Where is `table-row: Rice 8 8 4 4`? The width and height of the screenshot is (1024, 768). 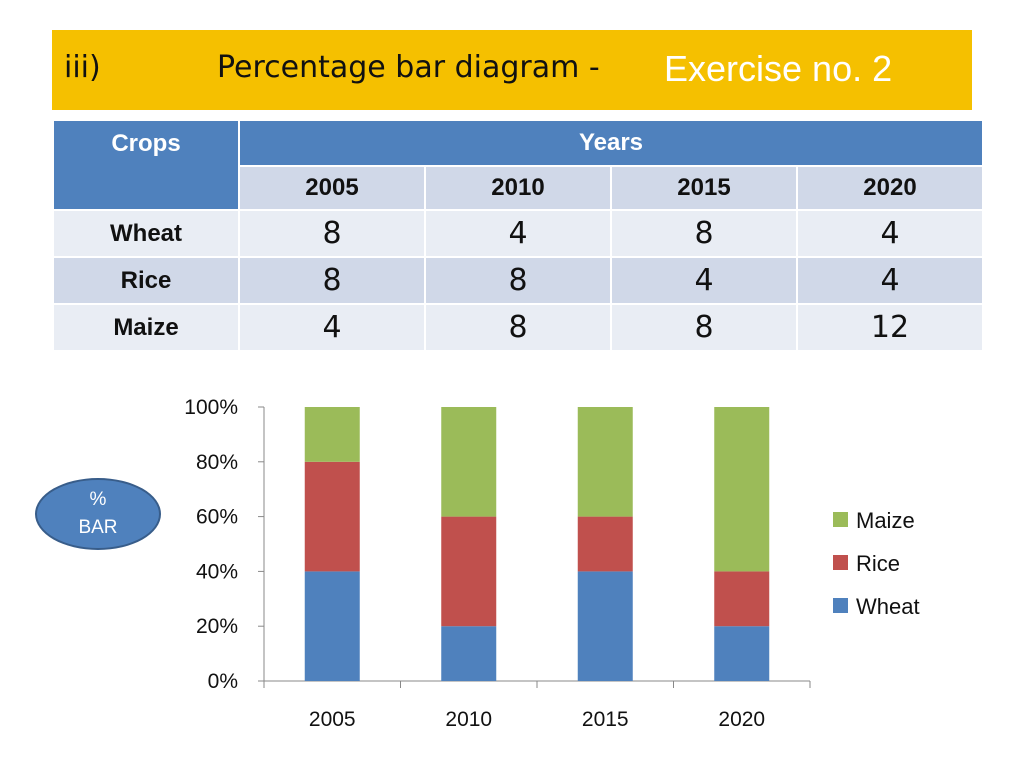
table-row: Rice 8 8 4 4 is located at coordinates (518, 280).